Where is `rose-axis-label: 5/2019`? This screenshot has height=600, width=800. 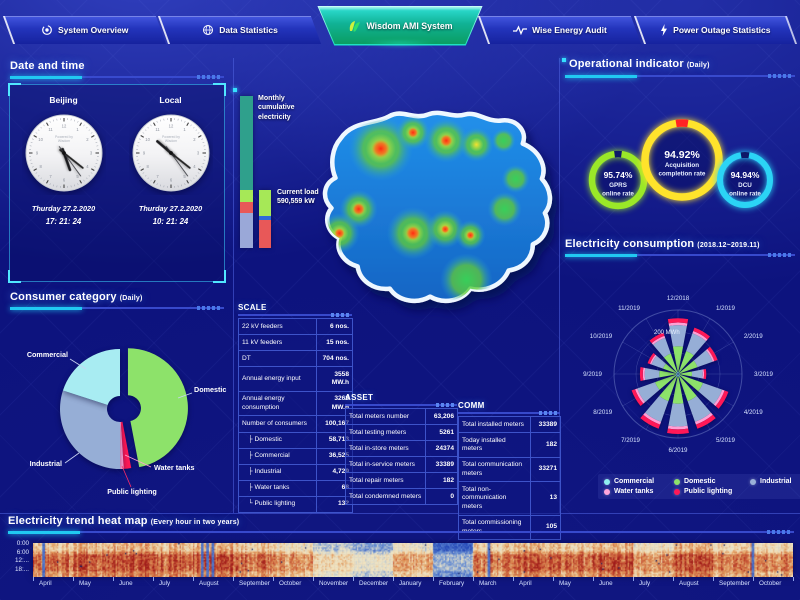
rose-axis-label: 5/2019 is located at coordinates (725, 440).